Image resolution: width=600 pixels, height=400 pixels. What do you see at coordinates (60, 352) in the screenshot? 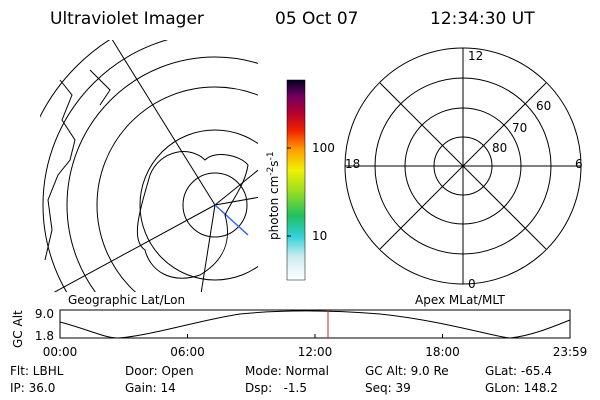
I see `x-tick-label: 00:00` at bounding box center [60, 352].